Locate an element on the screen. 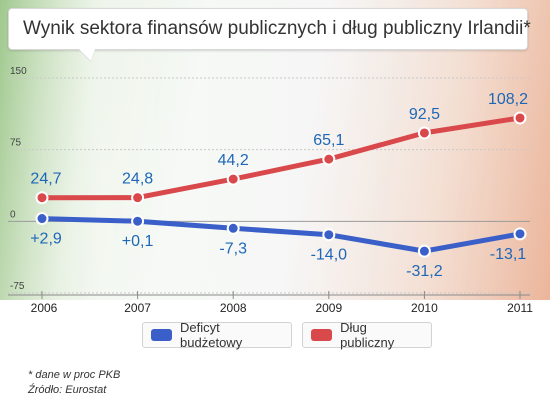 The width and height of the screenshot is (550, 412). y-tick-label: 0 is located at coordinates (13, 214).